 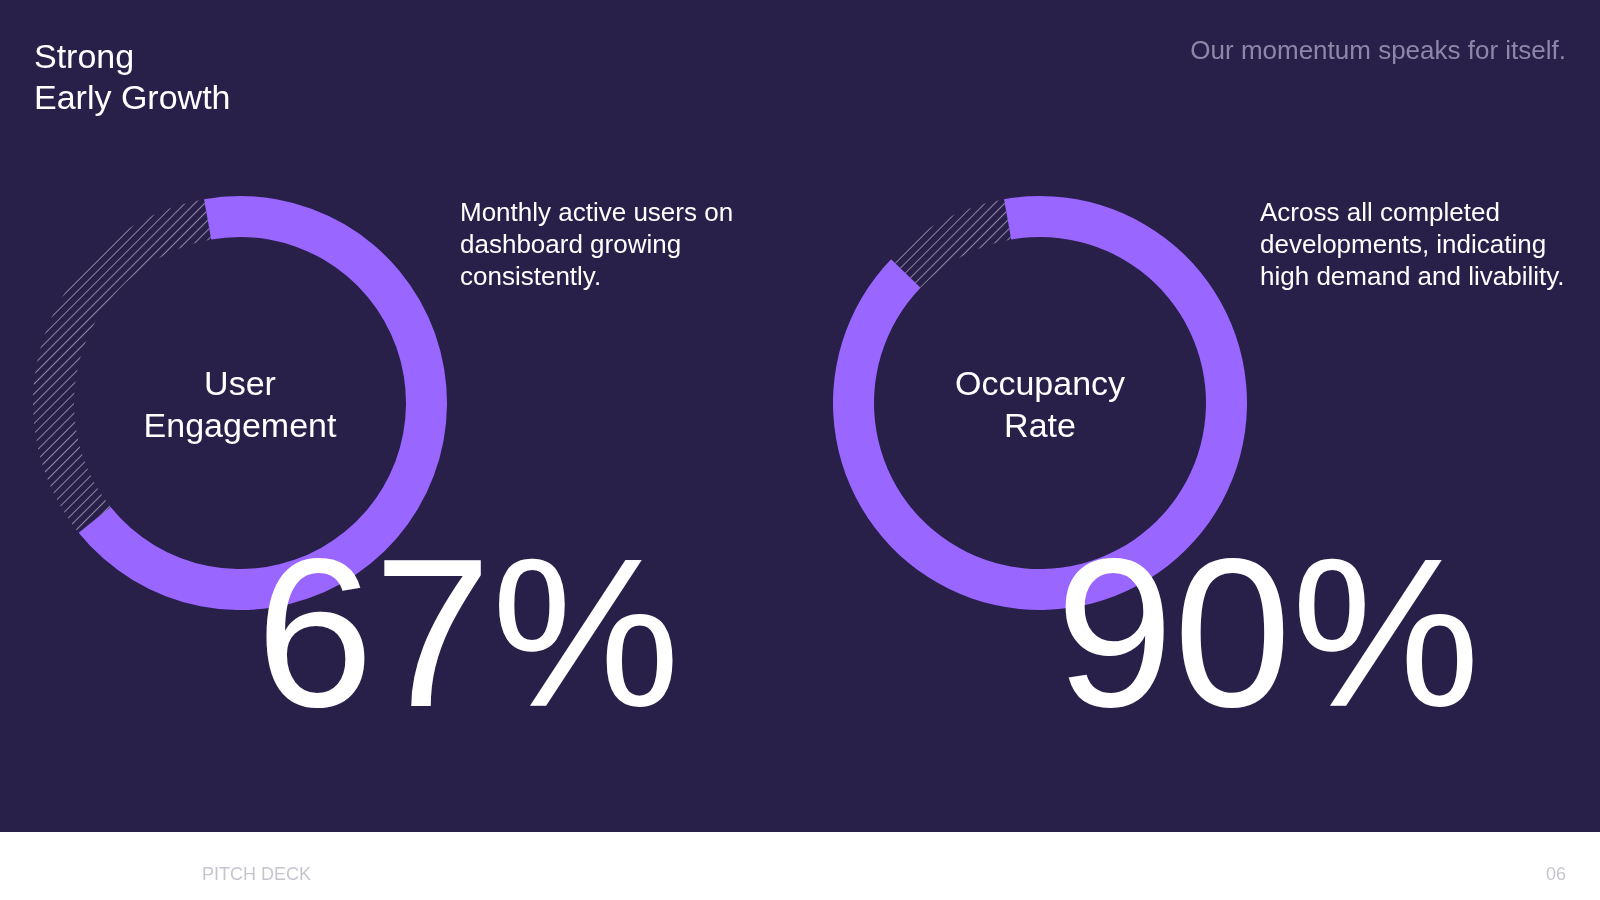 I want to click on text: Across all completed developments, indicating high demand and livability., so click(x=1413, y=244).